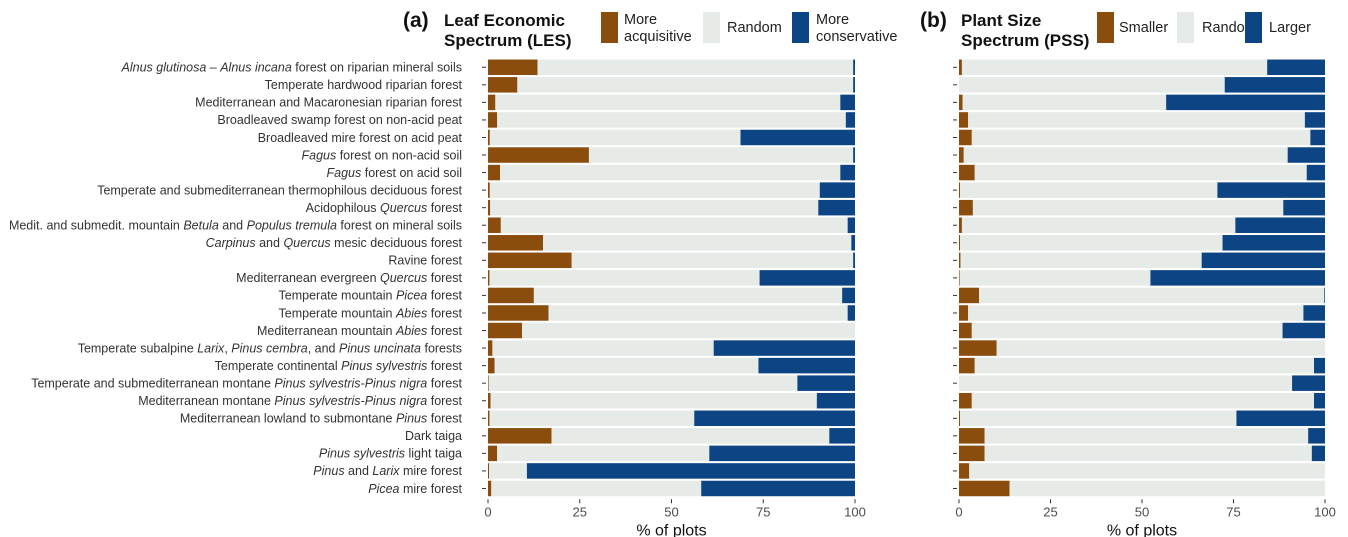  Describe the element at coordinates (395, 173) in the screenshot. I see `category-label: Fagus forest on acid soil` at that location.